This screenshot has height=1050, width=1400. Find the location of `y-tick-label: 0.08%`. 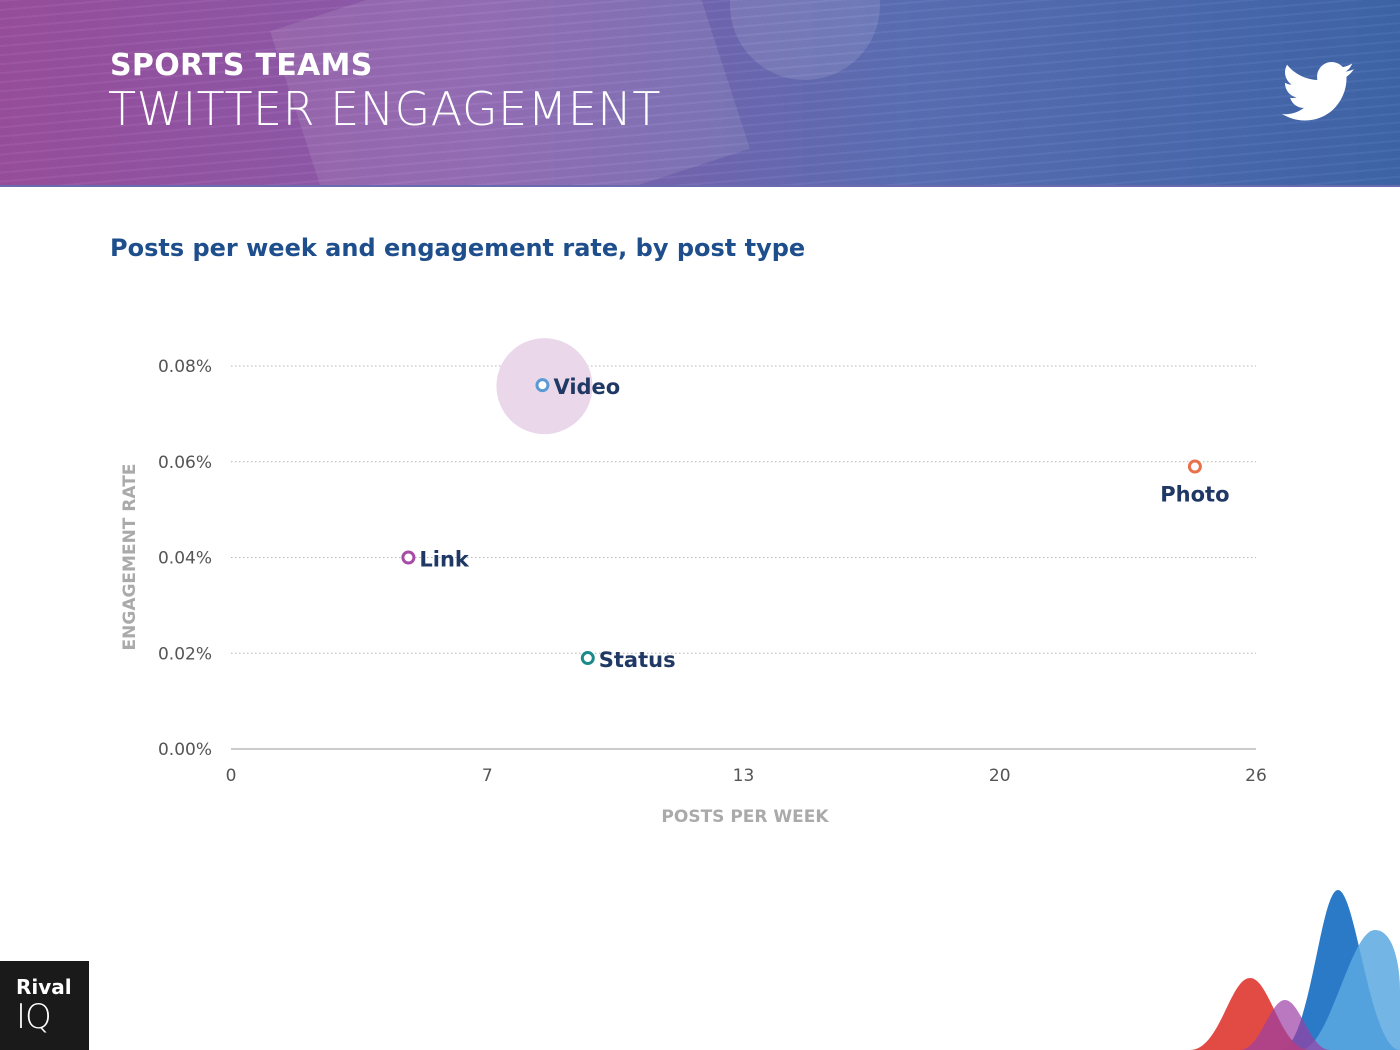

y-tick-label: 0.08% is located at coordinates (185, 367).